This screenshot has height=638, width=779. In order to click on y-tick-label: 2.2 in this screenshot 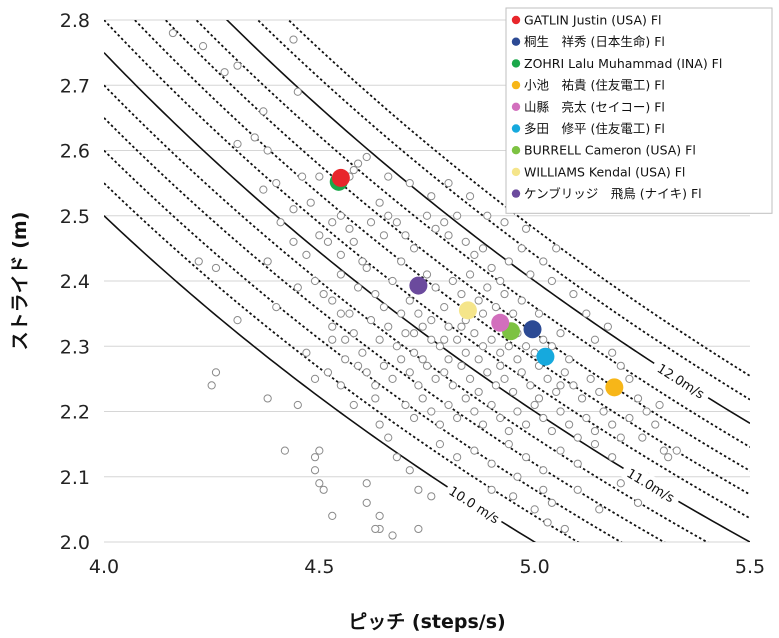, I will do `click(75, 413)`.